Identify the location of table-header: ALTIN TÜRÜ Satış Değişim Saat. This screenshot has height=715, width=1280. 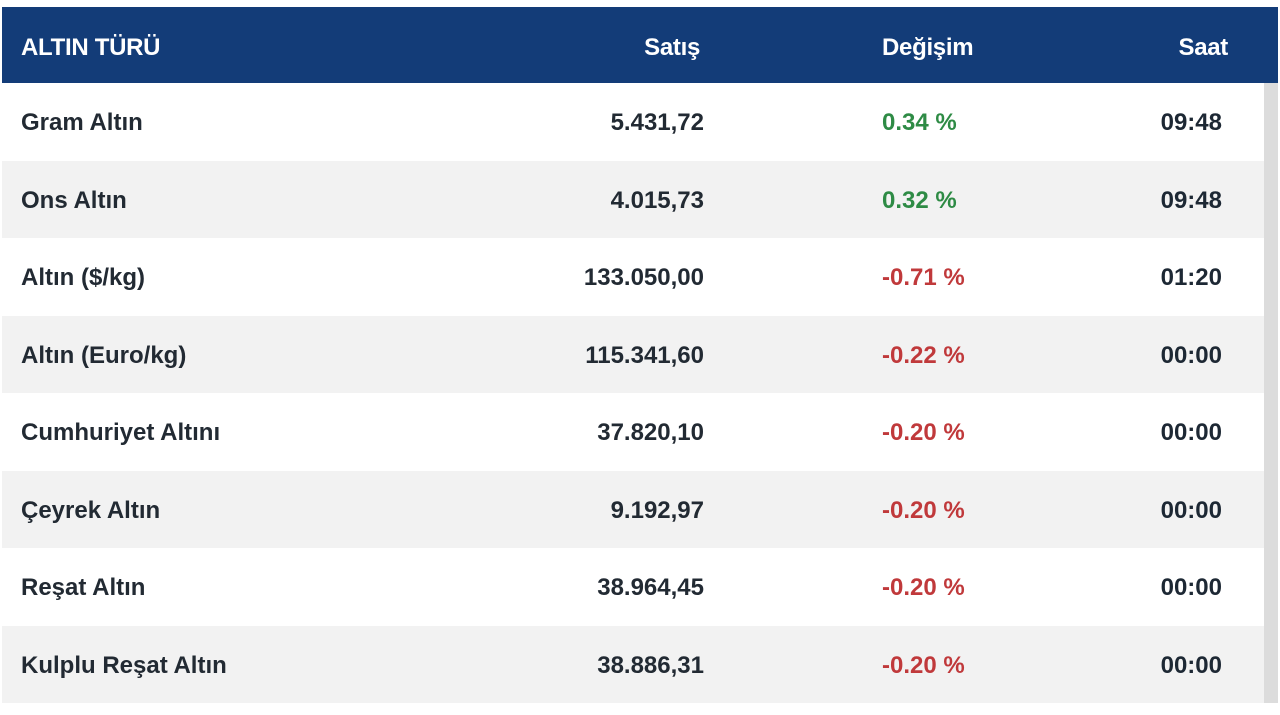
(640, 45).